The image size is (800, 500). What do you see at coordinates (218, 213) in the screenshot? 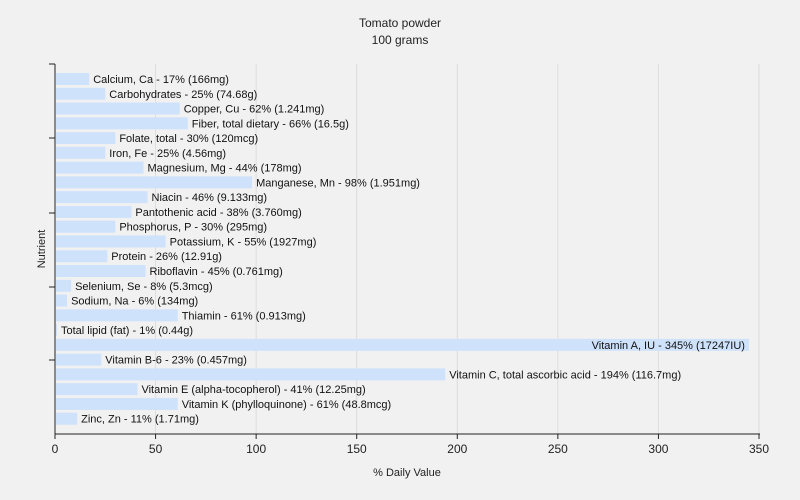
I see `bar-label: Pantothenic acid - 38% (3.760mg)` at bounding box center [218, 213].